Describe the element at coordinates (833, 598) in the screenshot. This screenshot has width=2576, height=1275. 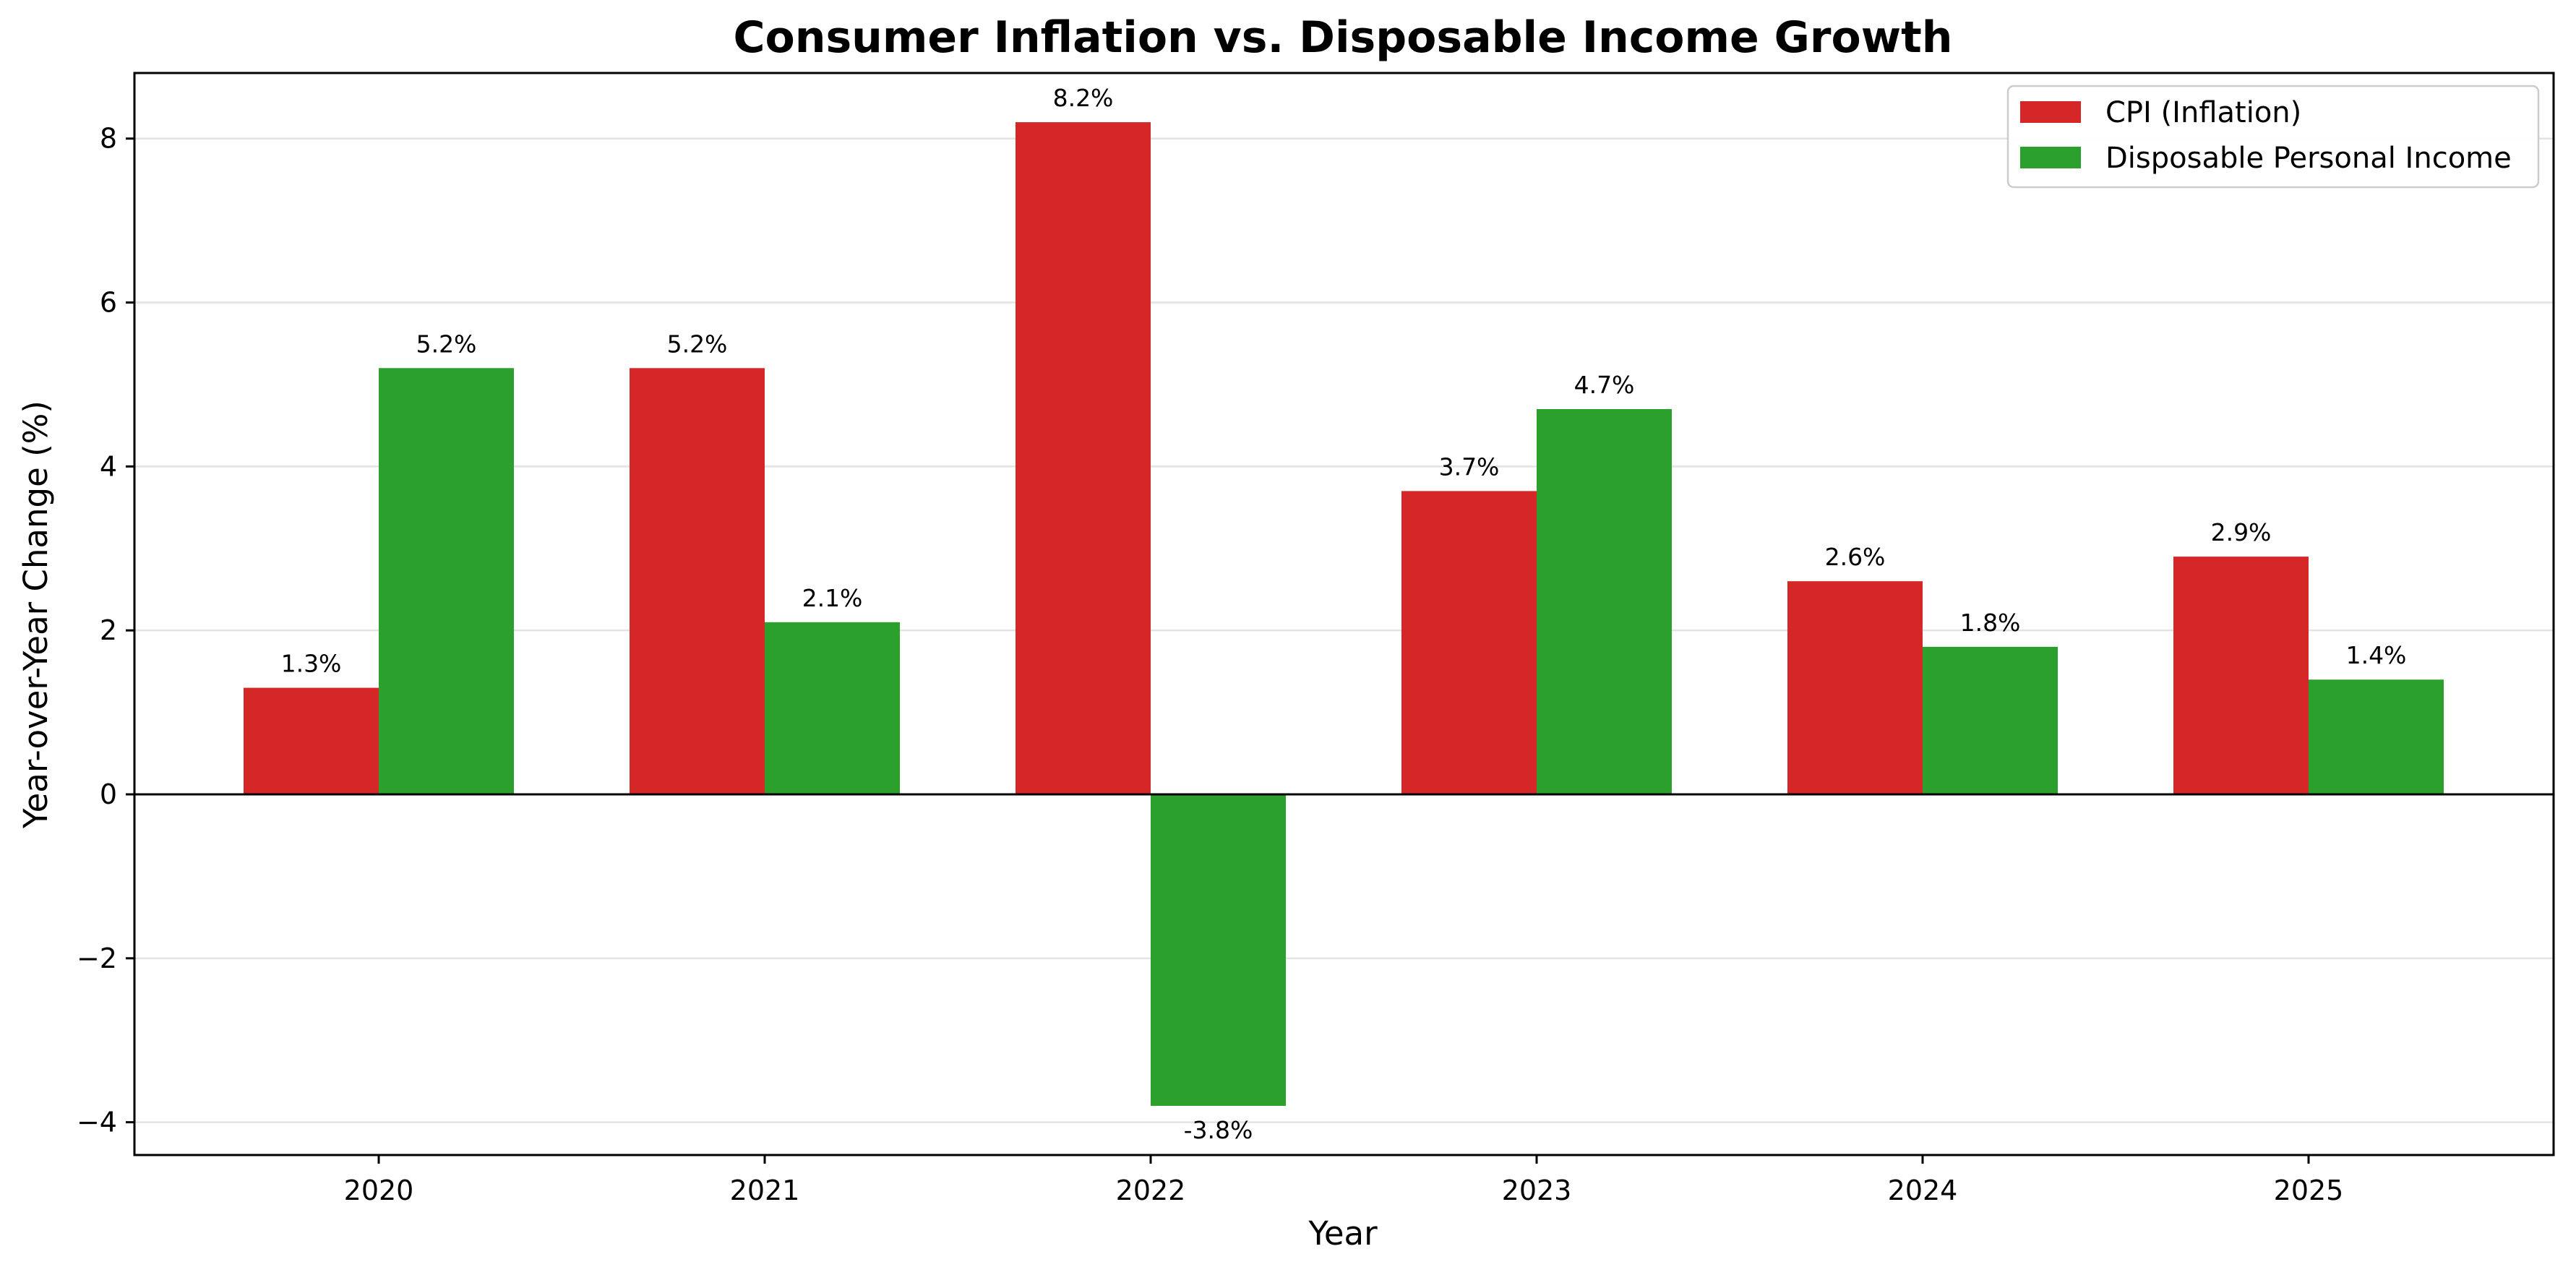
I see `data-label-income-2021: 2.1%` at that location.